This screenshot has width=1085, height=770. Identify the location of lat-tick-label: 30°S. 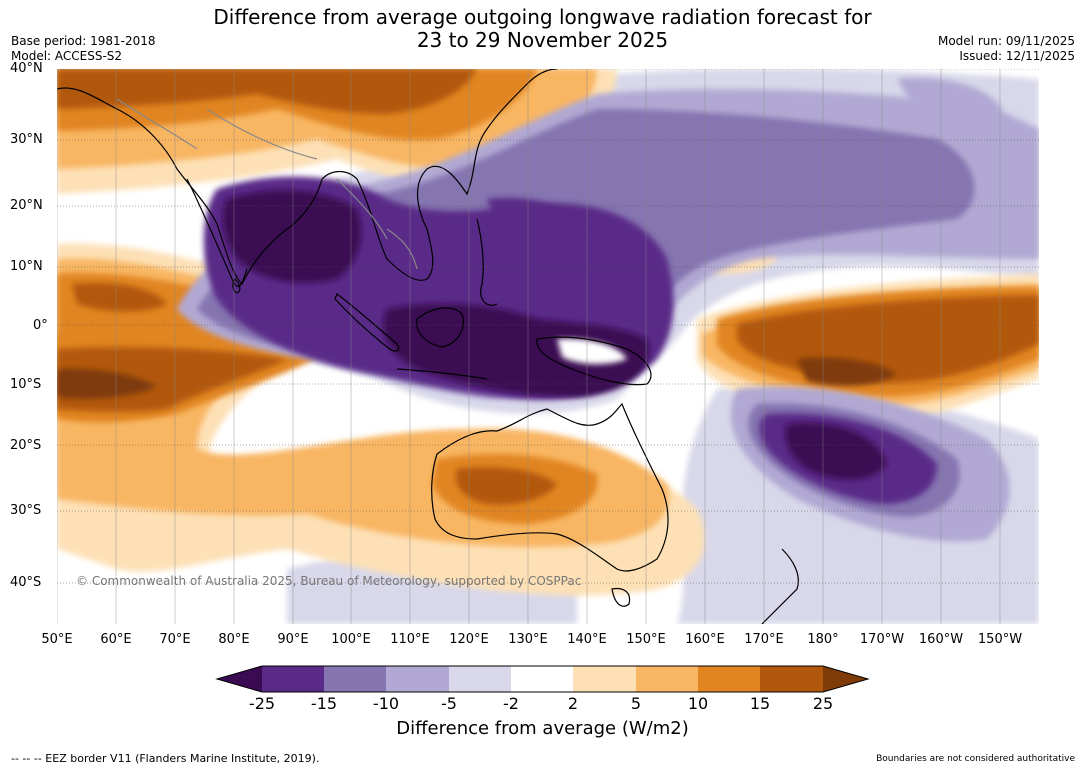
(26, 510).